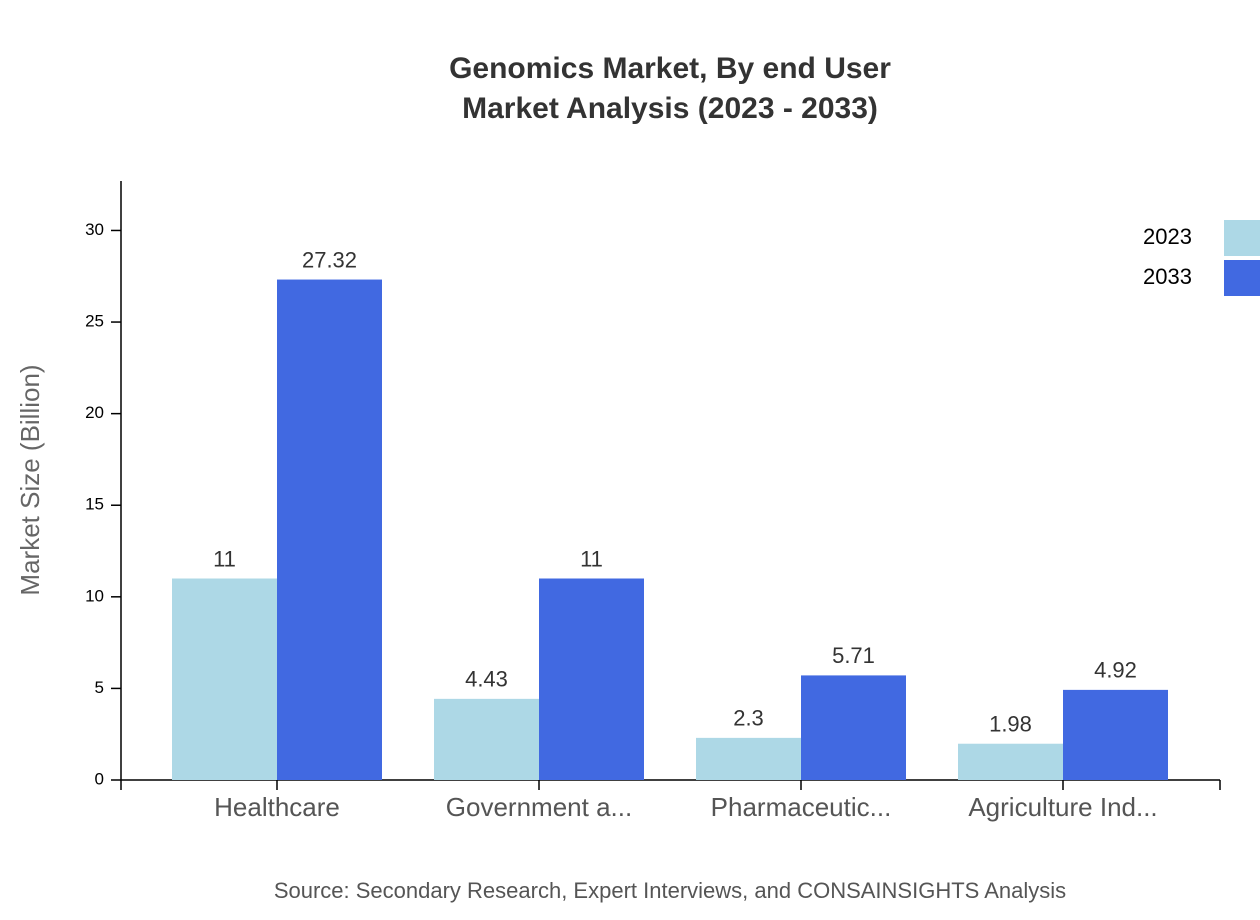  Describe the element at coordinates (1010, 724) in the screenshot. I see `value-label: 1.98` at that location.